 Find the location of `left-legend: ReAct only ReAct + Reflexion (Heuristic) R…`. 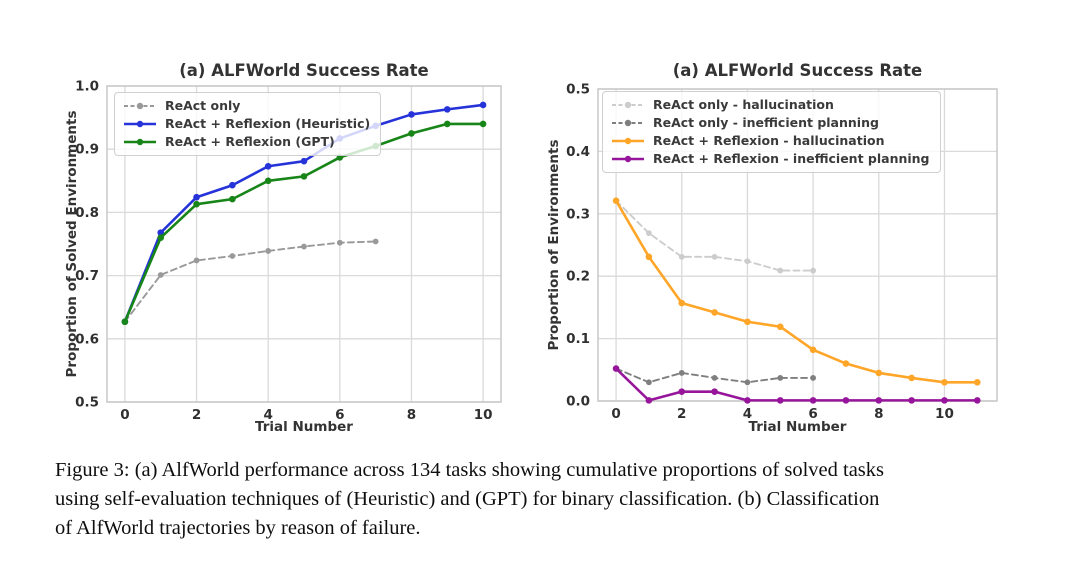

left-legend: ReAct only ReAct + Reflexion (Heuristic) R… is located at coordinates (248, 124).